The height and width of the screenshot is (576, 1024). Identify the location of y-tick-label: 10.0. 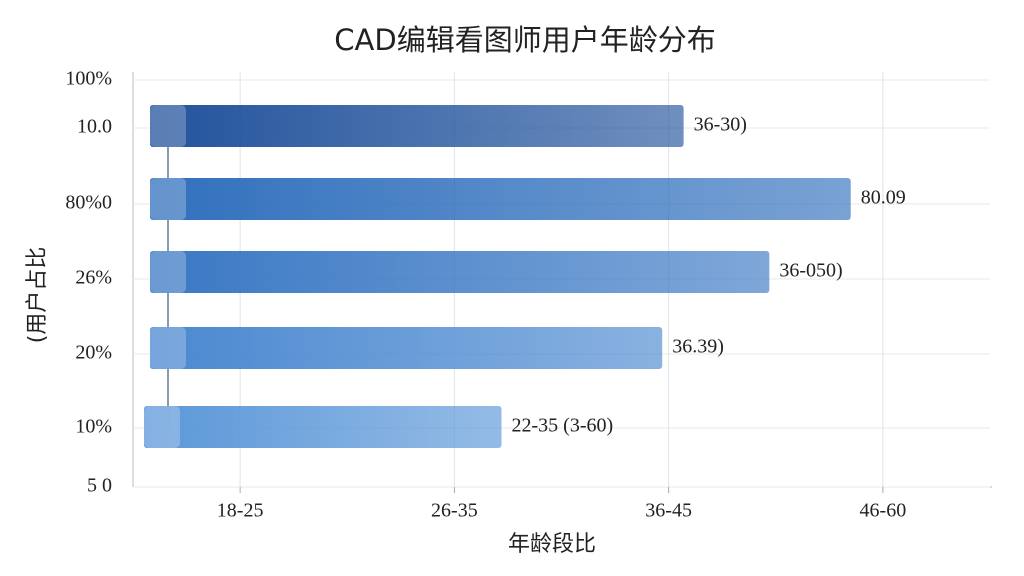
(94, 127).